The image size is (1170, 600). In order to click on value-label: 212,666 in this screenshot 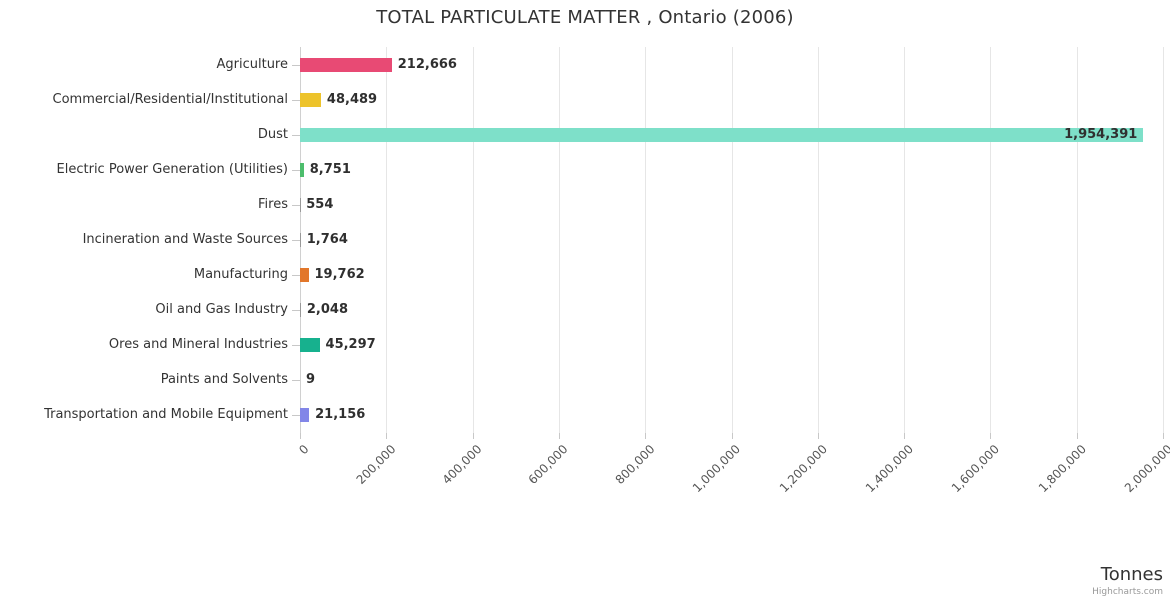, I will do `click(427, 64)`.